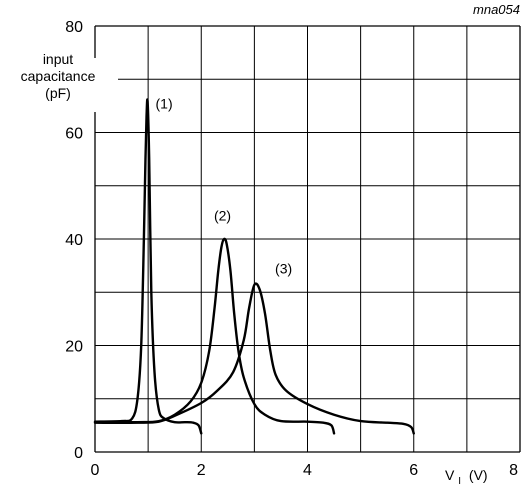 The height and width of the screenshot is (492, 526). Describe the element at coordinates (283, 269) in the screenshot. I see `curve-label-3: (3)` at that location.